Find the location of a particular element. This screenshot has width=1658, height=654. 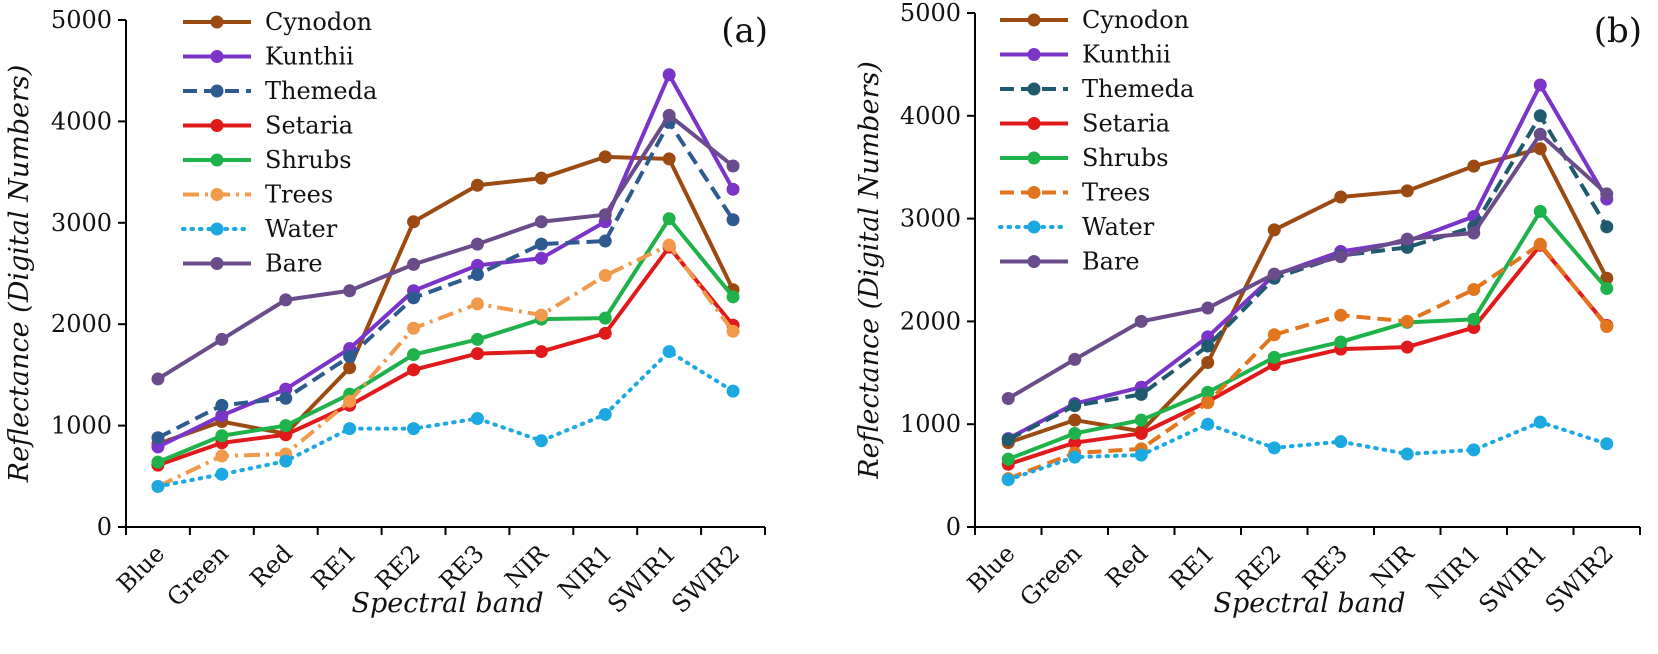

y-tick-label: 4000 is located at coordinates (81, 121).